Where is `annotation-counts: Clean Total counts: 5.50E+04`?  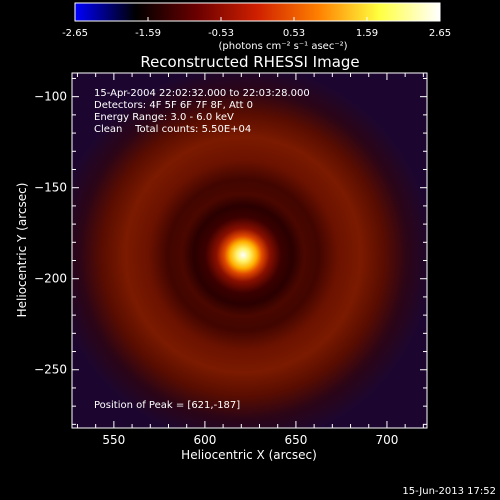 annotation-counts: Clean Total counts: 5.50E+04 is located at coordinates (172, 129).